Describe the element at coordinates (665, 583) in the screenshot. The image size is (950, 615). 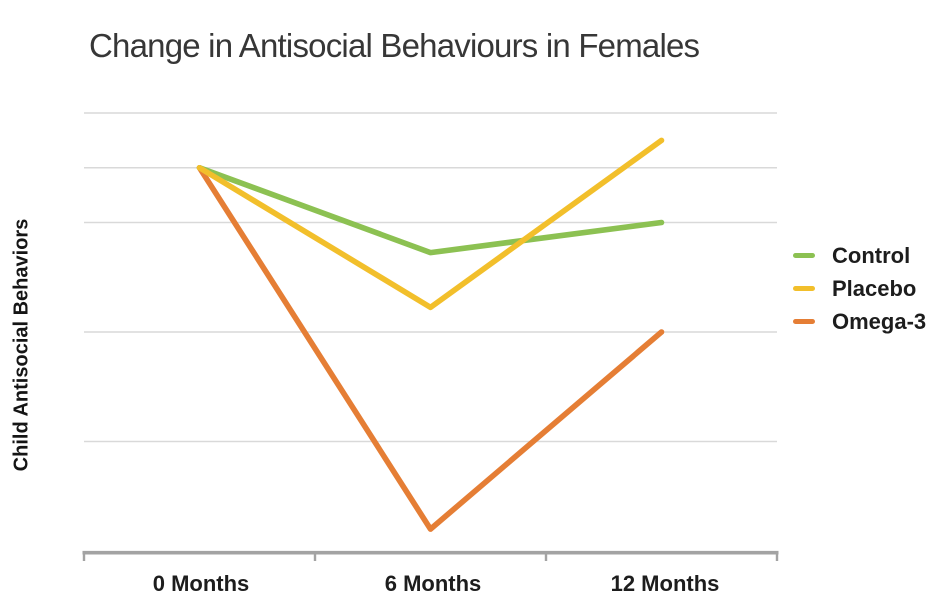
I see `x-tick-label-12-months: 12 Months` at that location.